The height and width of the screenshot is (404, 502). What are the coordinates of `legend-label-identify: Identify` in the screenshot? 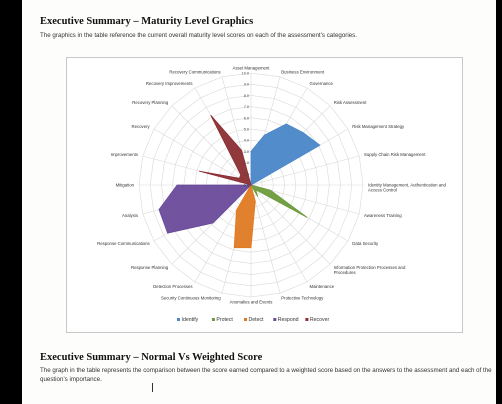 It's located at (190, 320).